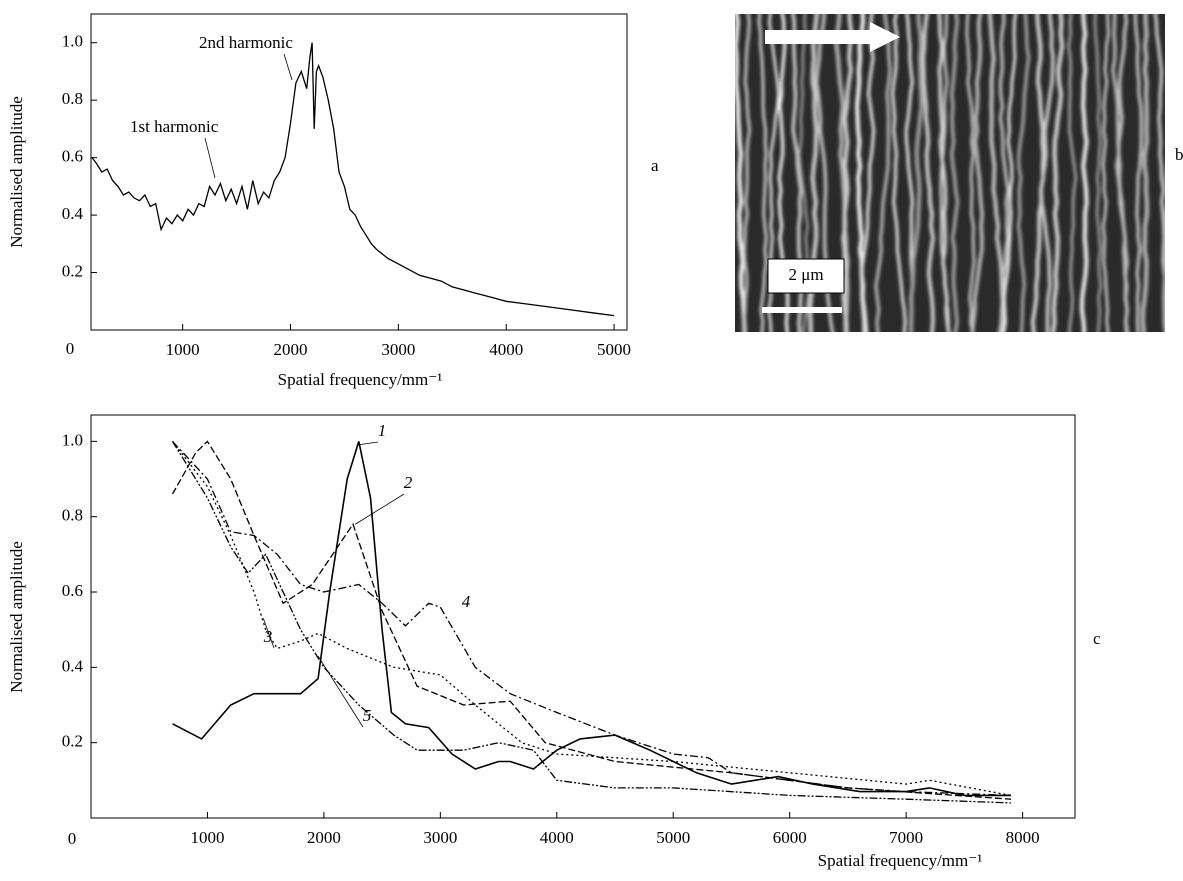 The width and height of the screenshot is (1183, 881). I want to click on panel-label: c, so click(1097, 638).